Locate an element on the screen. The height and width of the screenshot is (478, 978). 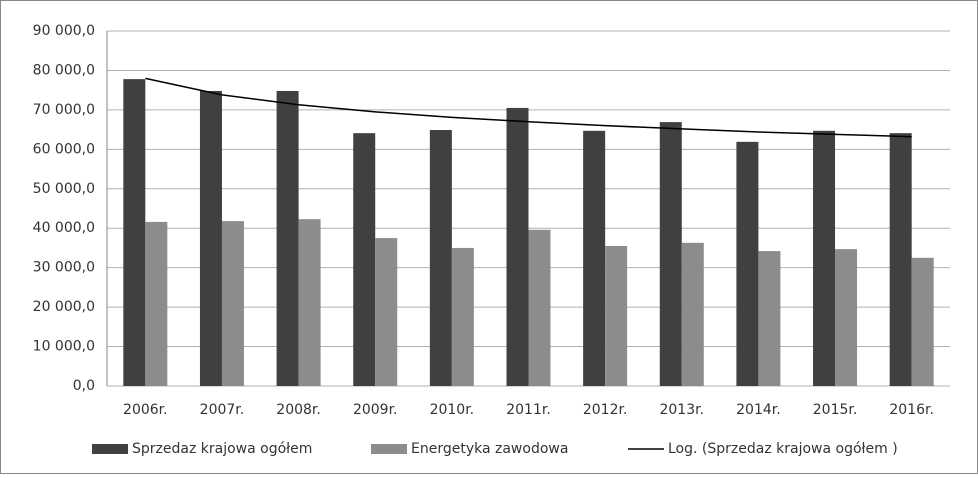
y-tick-label: 40 000,0 is located at coordinates (64, 228).